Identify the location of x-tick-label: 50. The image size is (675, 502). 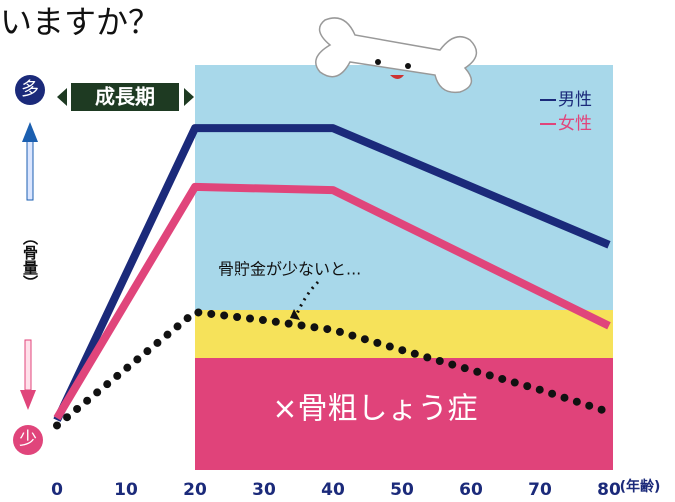
(402, 490).